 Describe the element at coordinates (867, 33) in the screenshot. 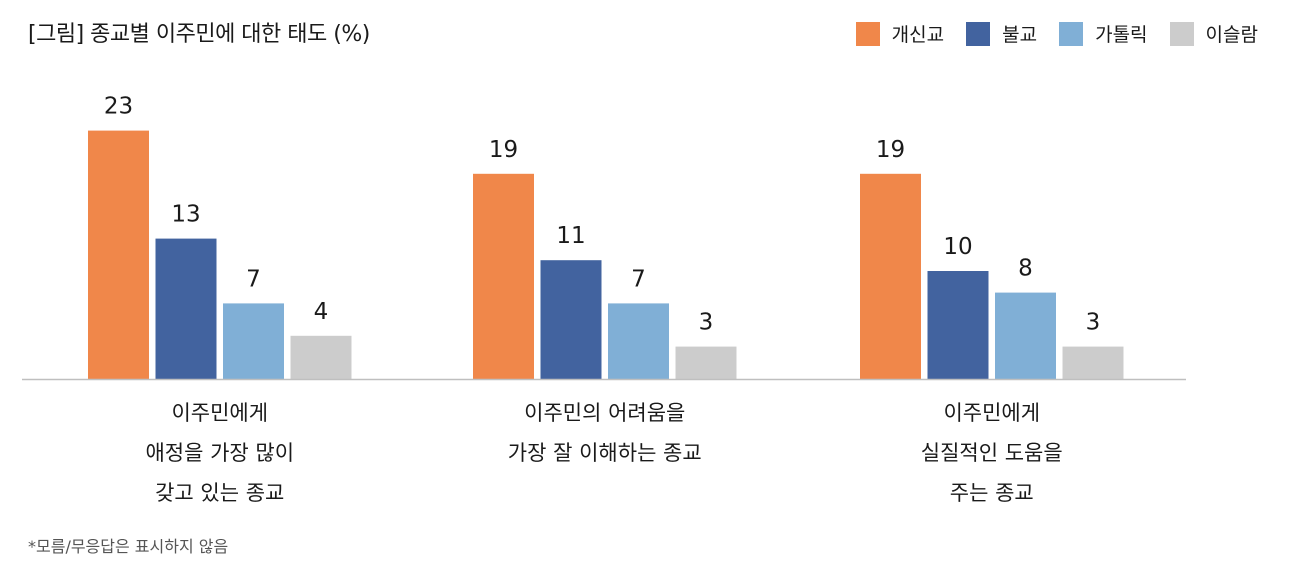

I see `legend-swatch-protestant` at that location.